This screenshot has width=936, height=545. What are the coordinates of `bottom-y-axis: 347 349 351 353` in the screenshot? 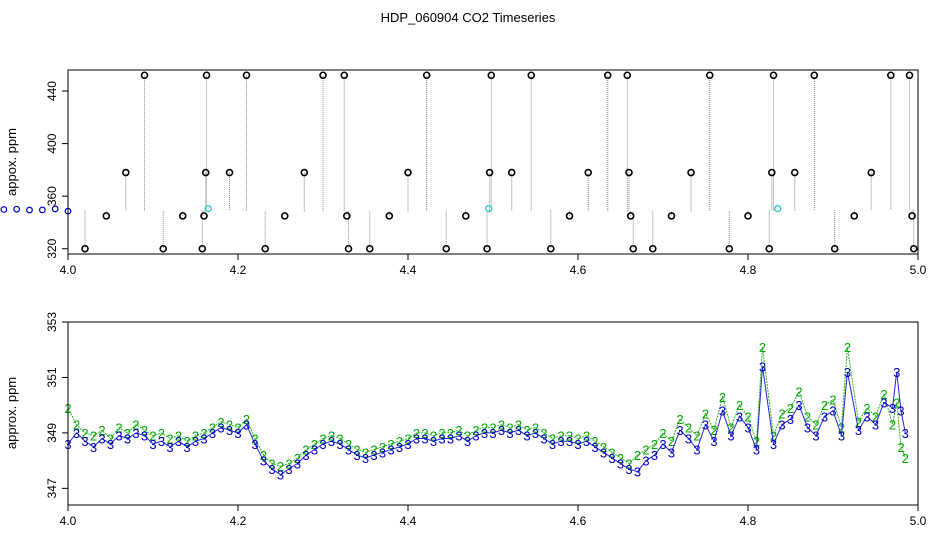 It's located at (56, 405).